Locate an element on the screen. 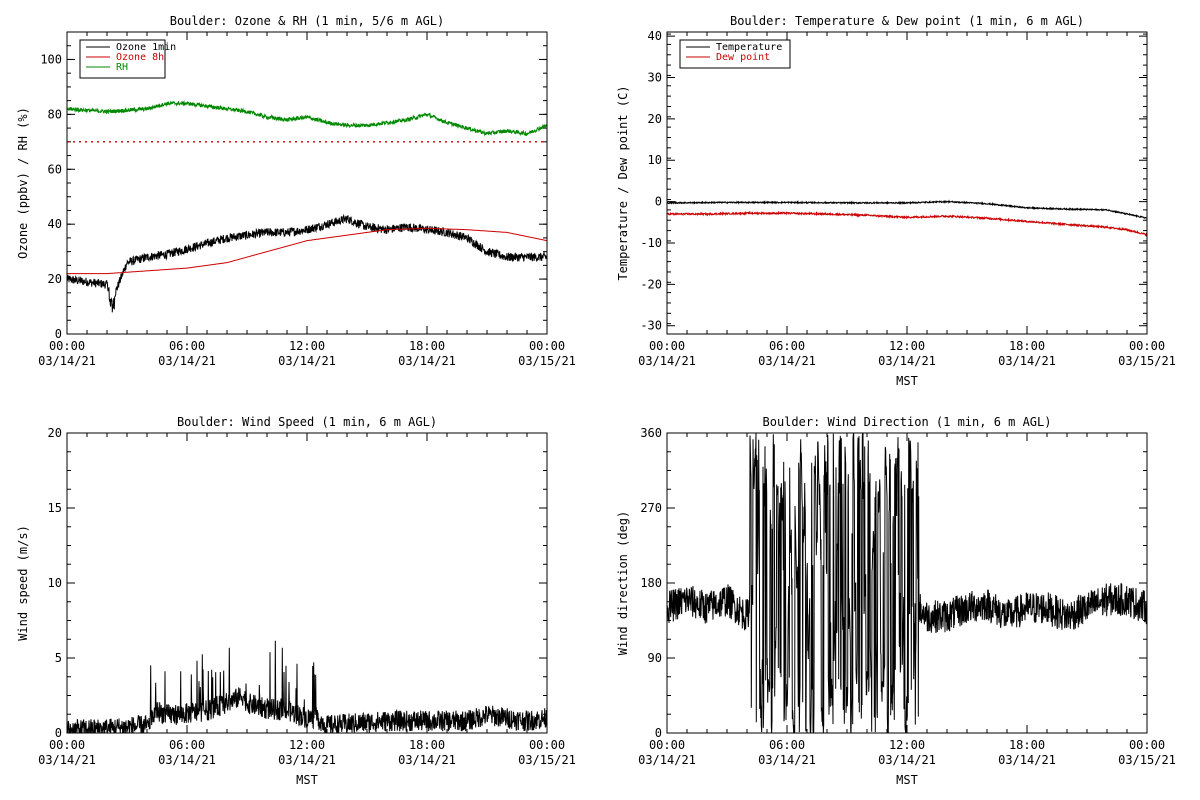 Image resolution: width=1200 pixels, height=800 pixels. y-tick-label: 80 is located at coordinates (55, 114).